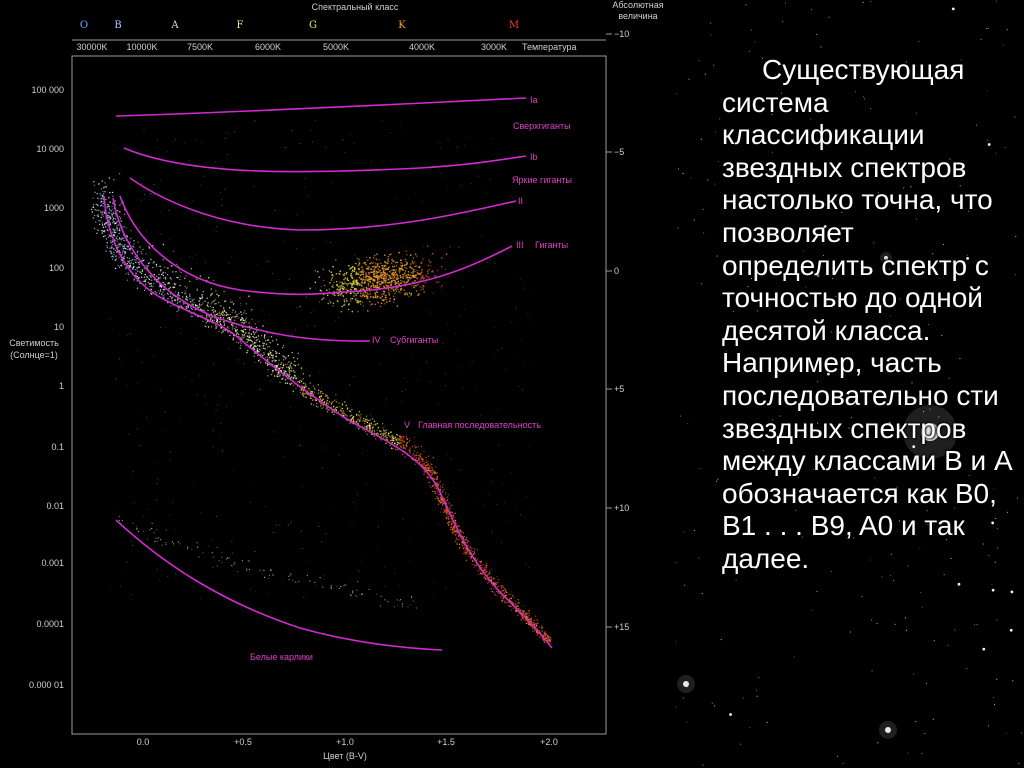 This screenshot has width=1024, height=768. I want to click on curve-iii-giants, so click(316, 245).